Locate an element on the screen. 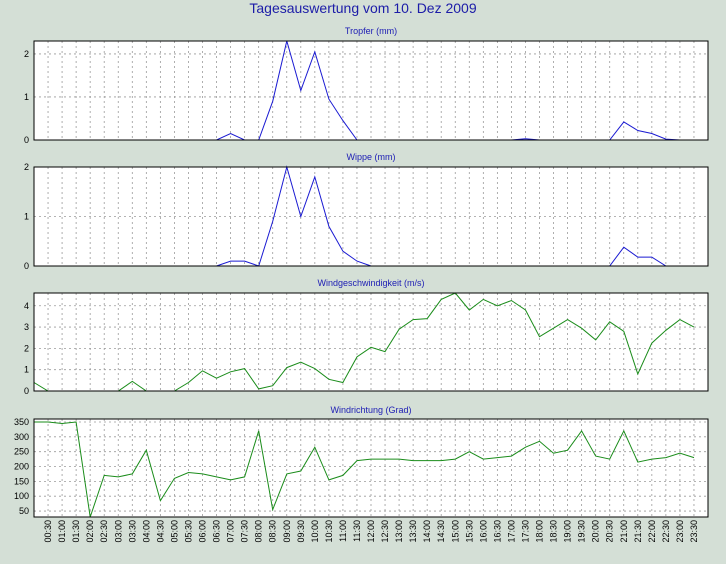  x-tick-label: 23:00 is located at coordinates (680, 531).